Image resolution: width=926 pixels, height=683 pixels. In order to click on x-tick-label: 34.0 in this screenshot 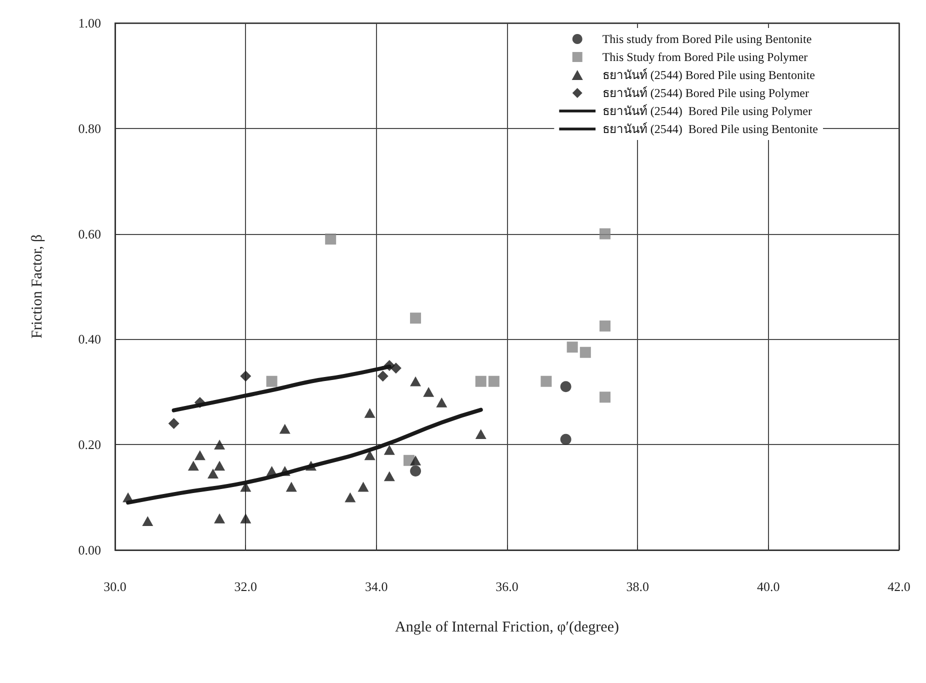, I will do `click(376, 586)`.